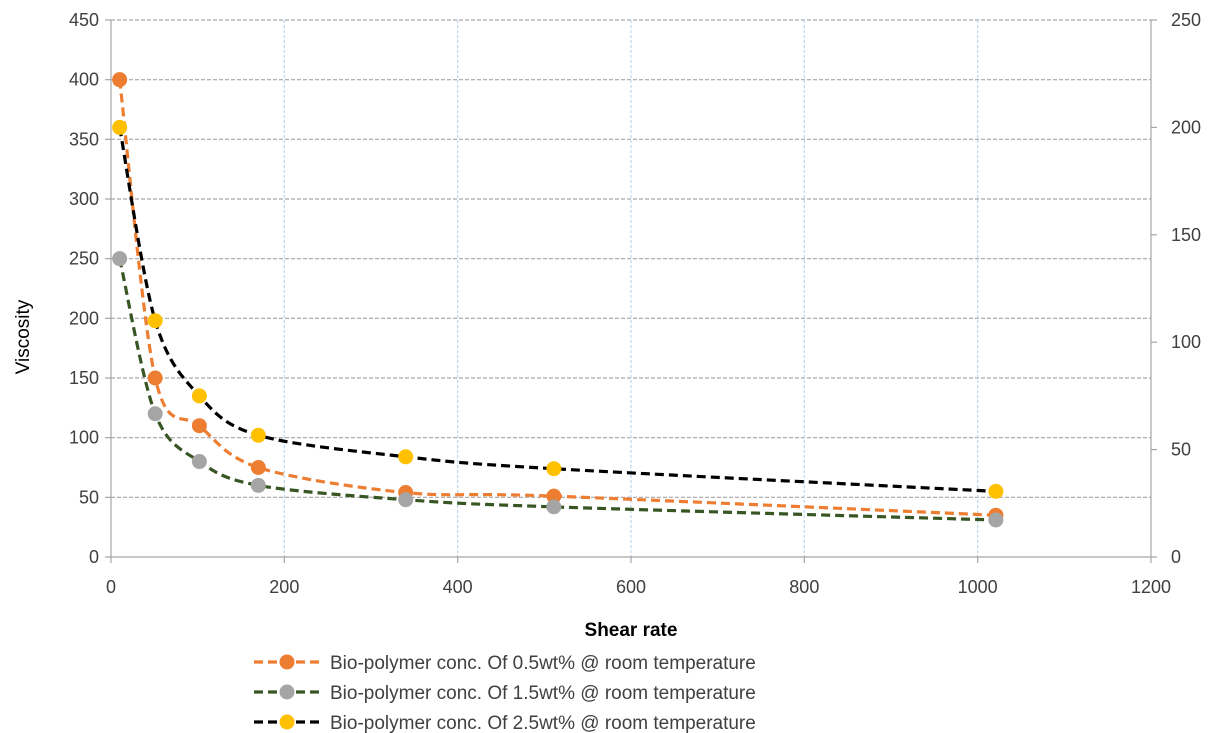 Image resolution: width=1219 pixels, height=733 pixels. I want to click on y2-tick-label: 200, so click(1186, 127).